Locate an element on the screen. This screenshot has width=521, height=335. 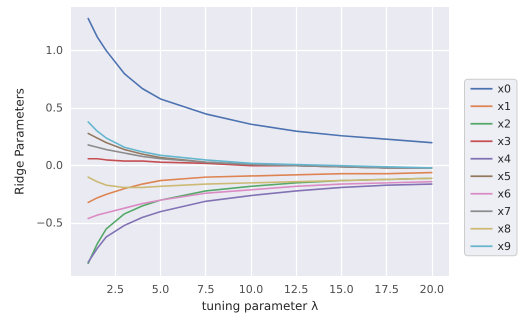
x-tick-label: 12.5 is located at coordinates (296, 289).